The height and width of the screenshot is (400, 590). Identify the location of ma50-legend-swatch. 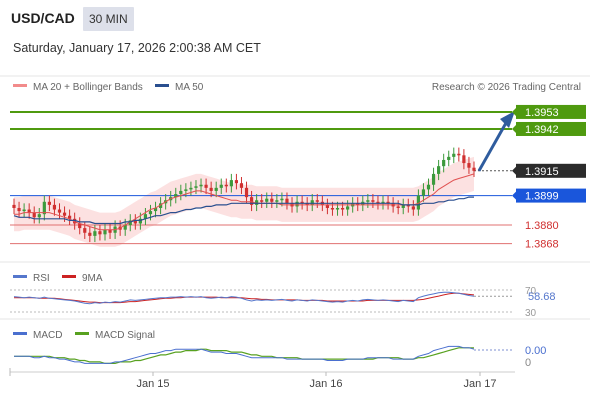
(162, 85).